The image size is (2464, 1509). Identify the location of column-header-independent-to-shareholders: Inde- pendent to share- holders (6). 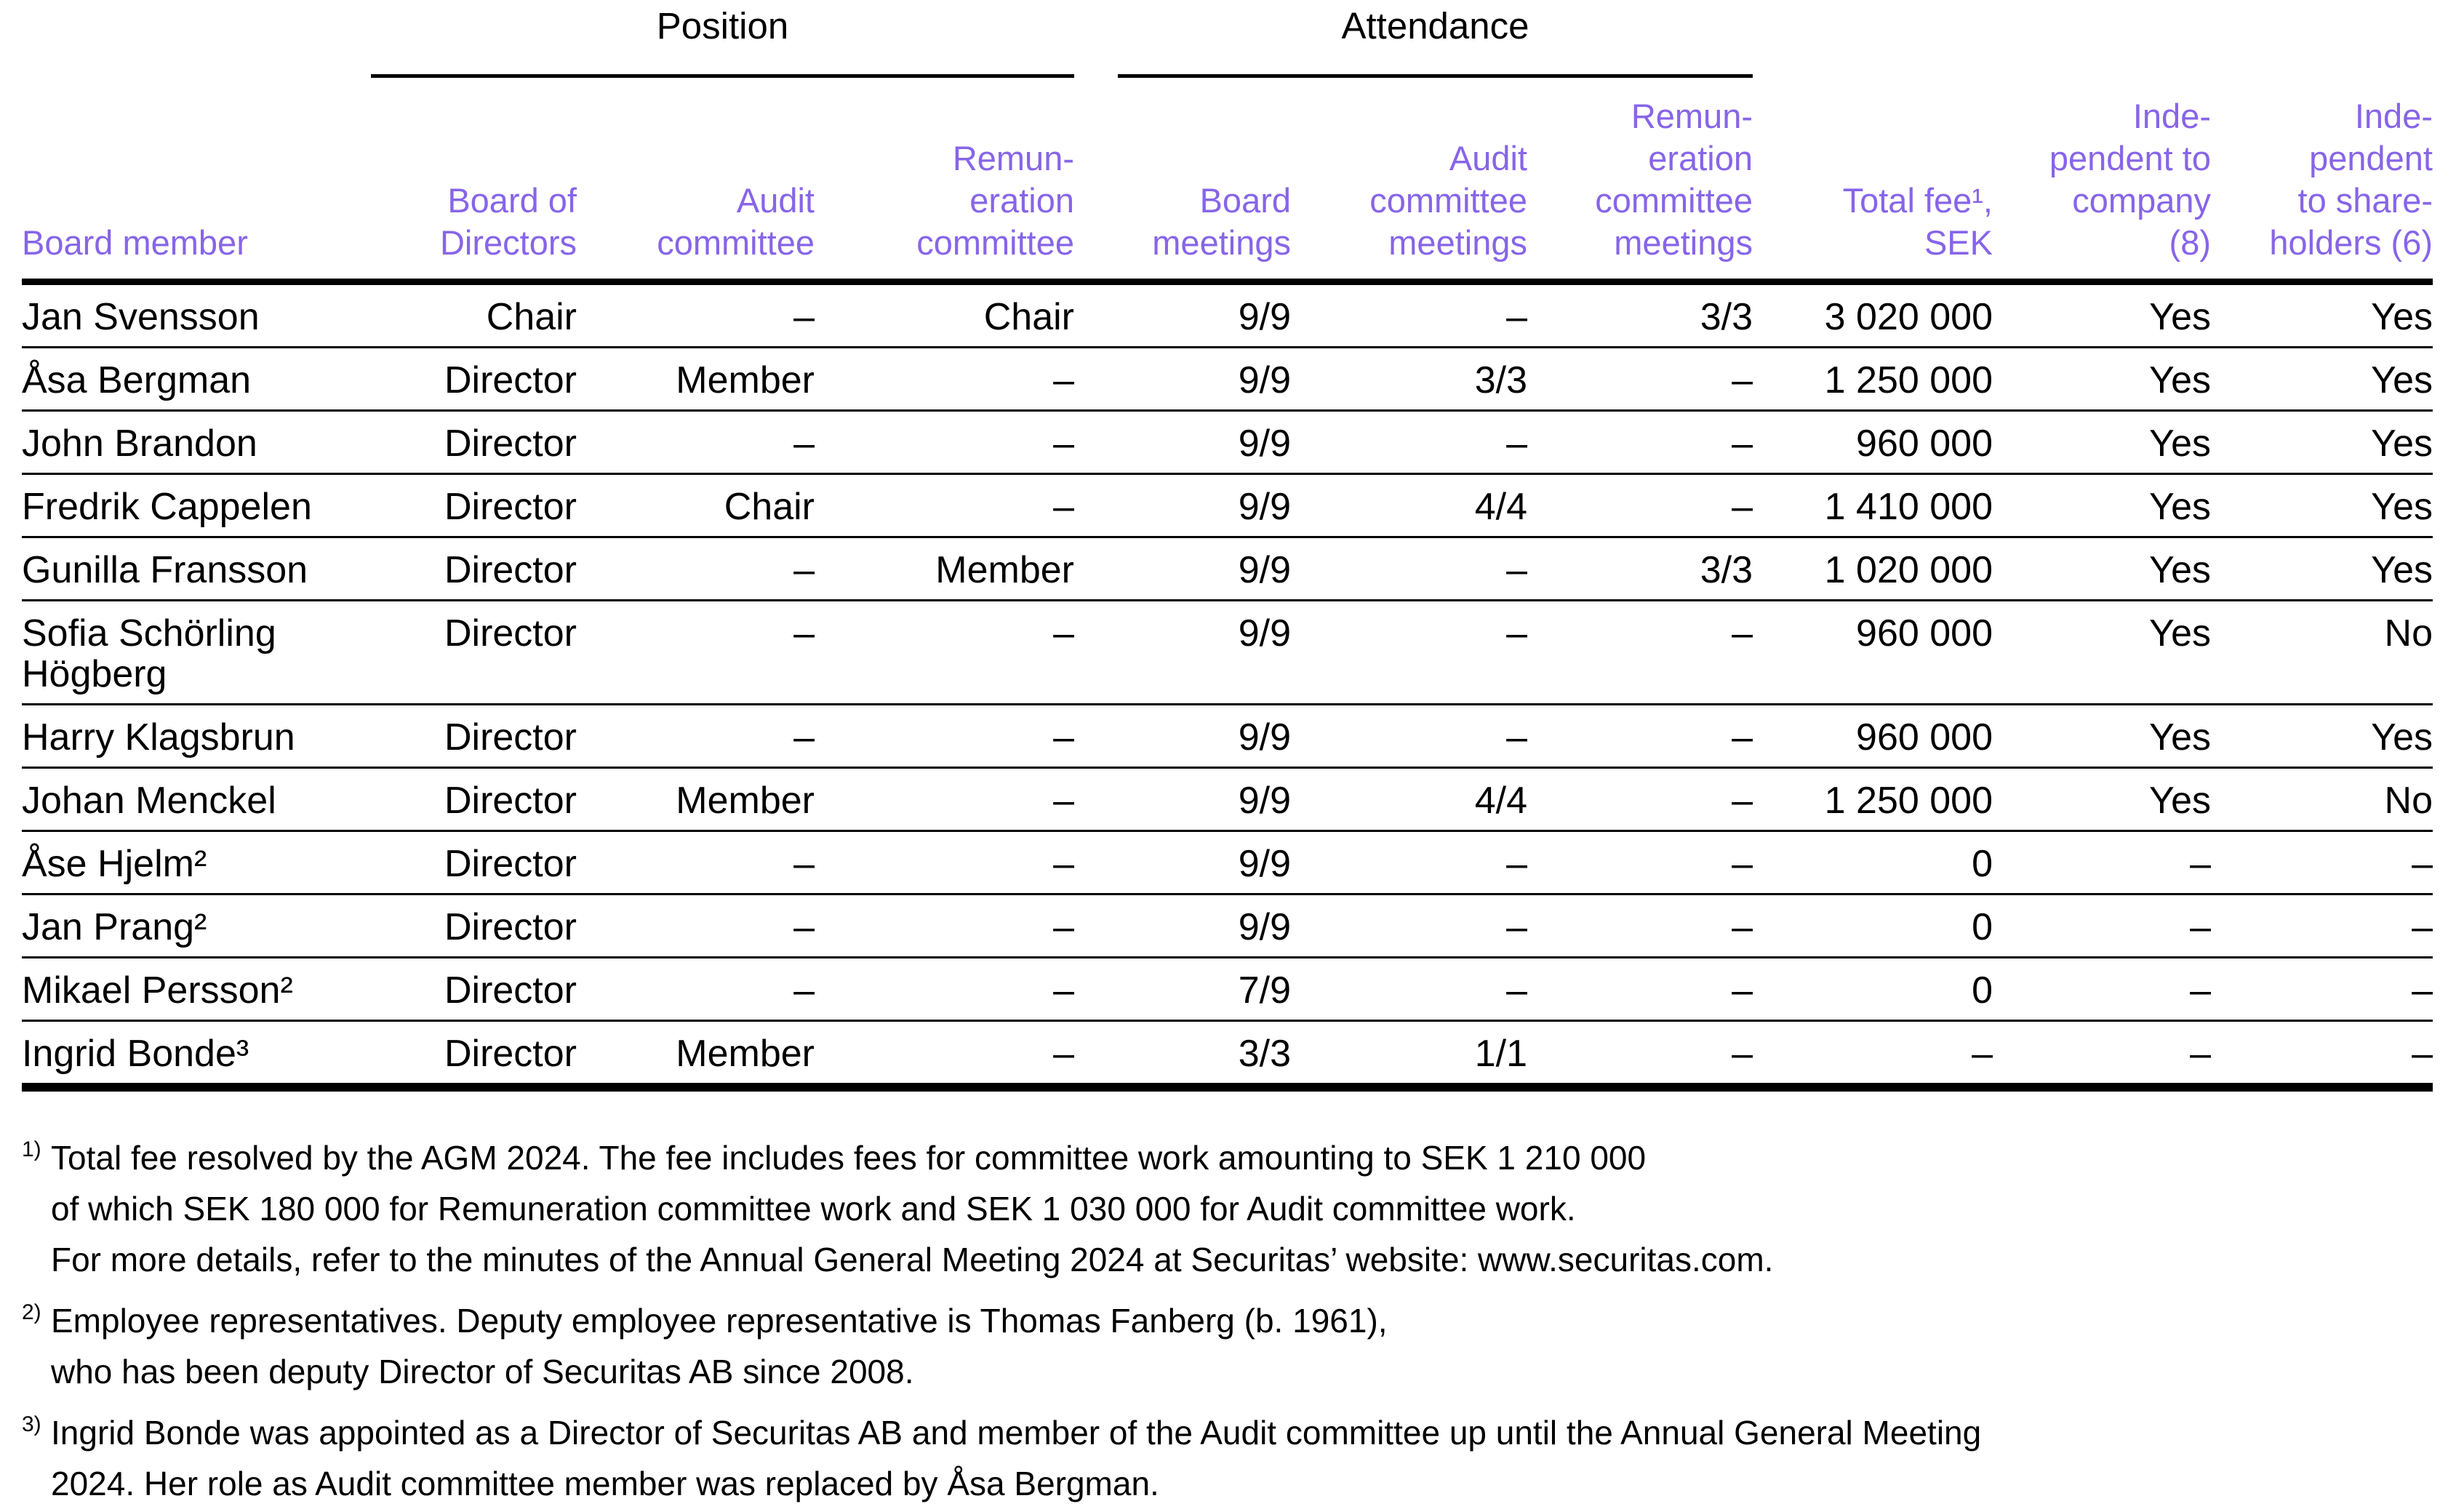
(2322, 181).